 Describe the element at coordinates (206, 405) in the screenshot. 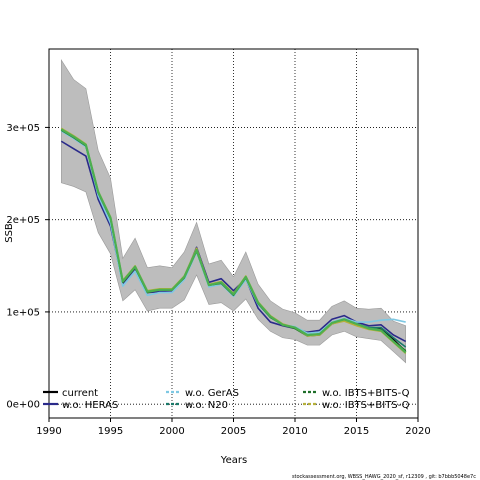

I see `legend-label: w.o. N20` at that location.